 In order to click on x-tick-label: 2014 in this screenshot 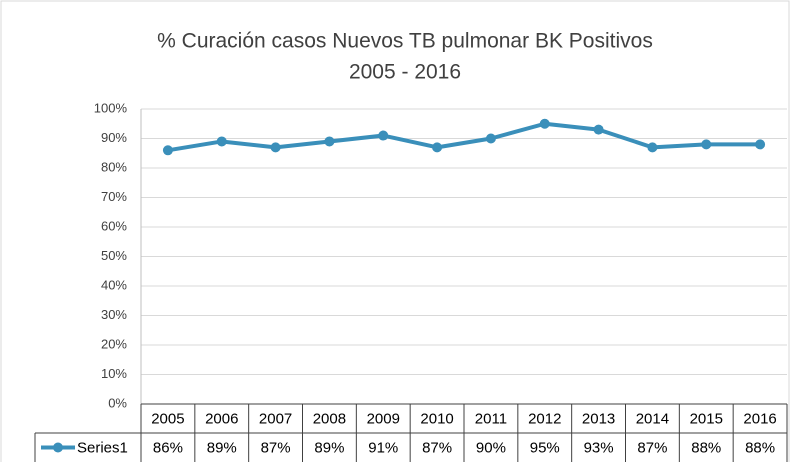, I will do `click(652, 418)`.